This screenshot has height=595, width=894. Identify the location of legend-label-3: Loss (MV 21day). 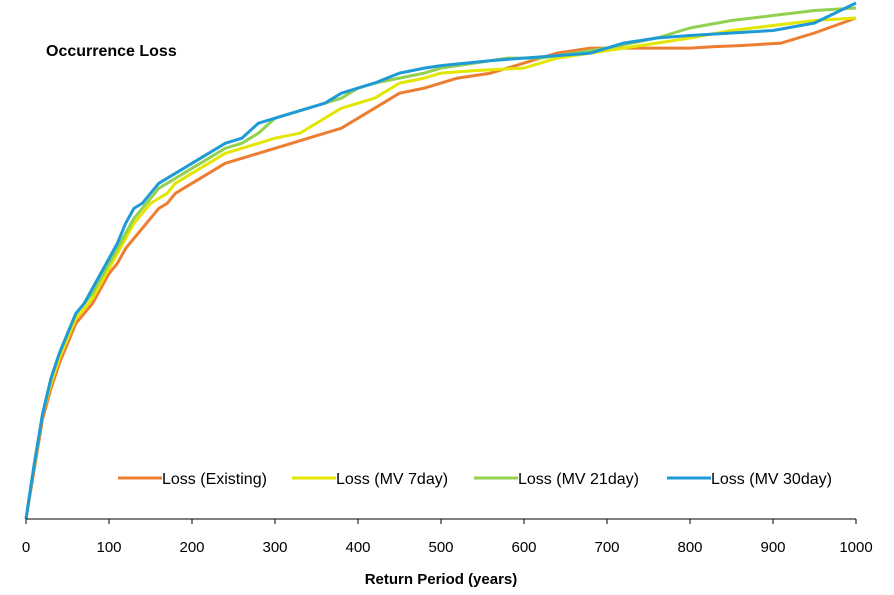
(578, 479).